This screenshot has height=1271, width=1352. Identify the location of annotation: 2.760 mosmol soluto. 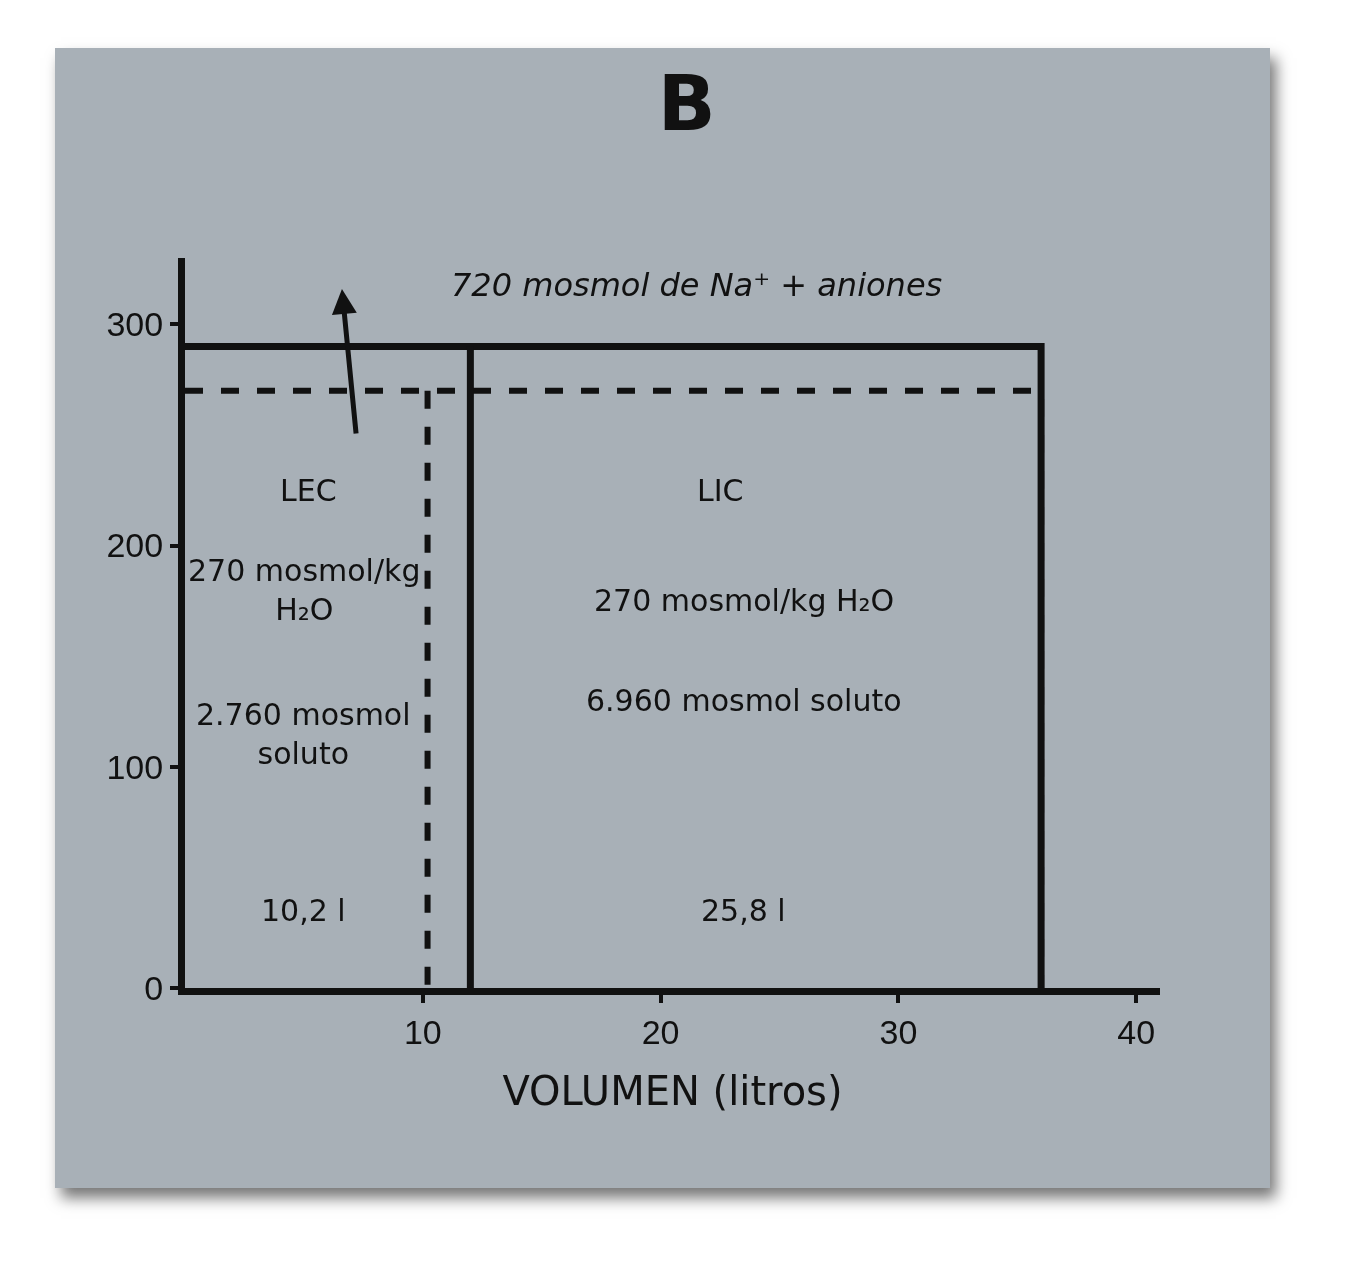
(303, 734).